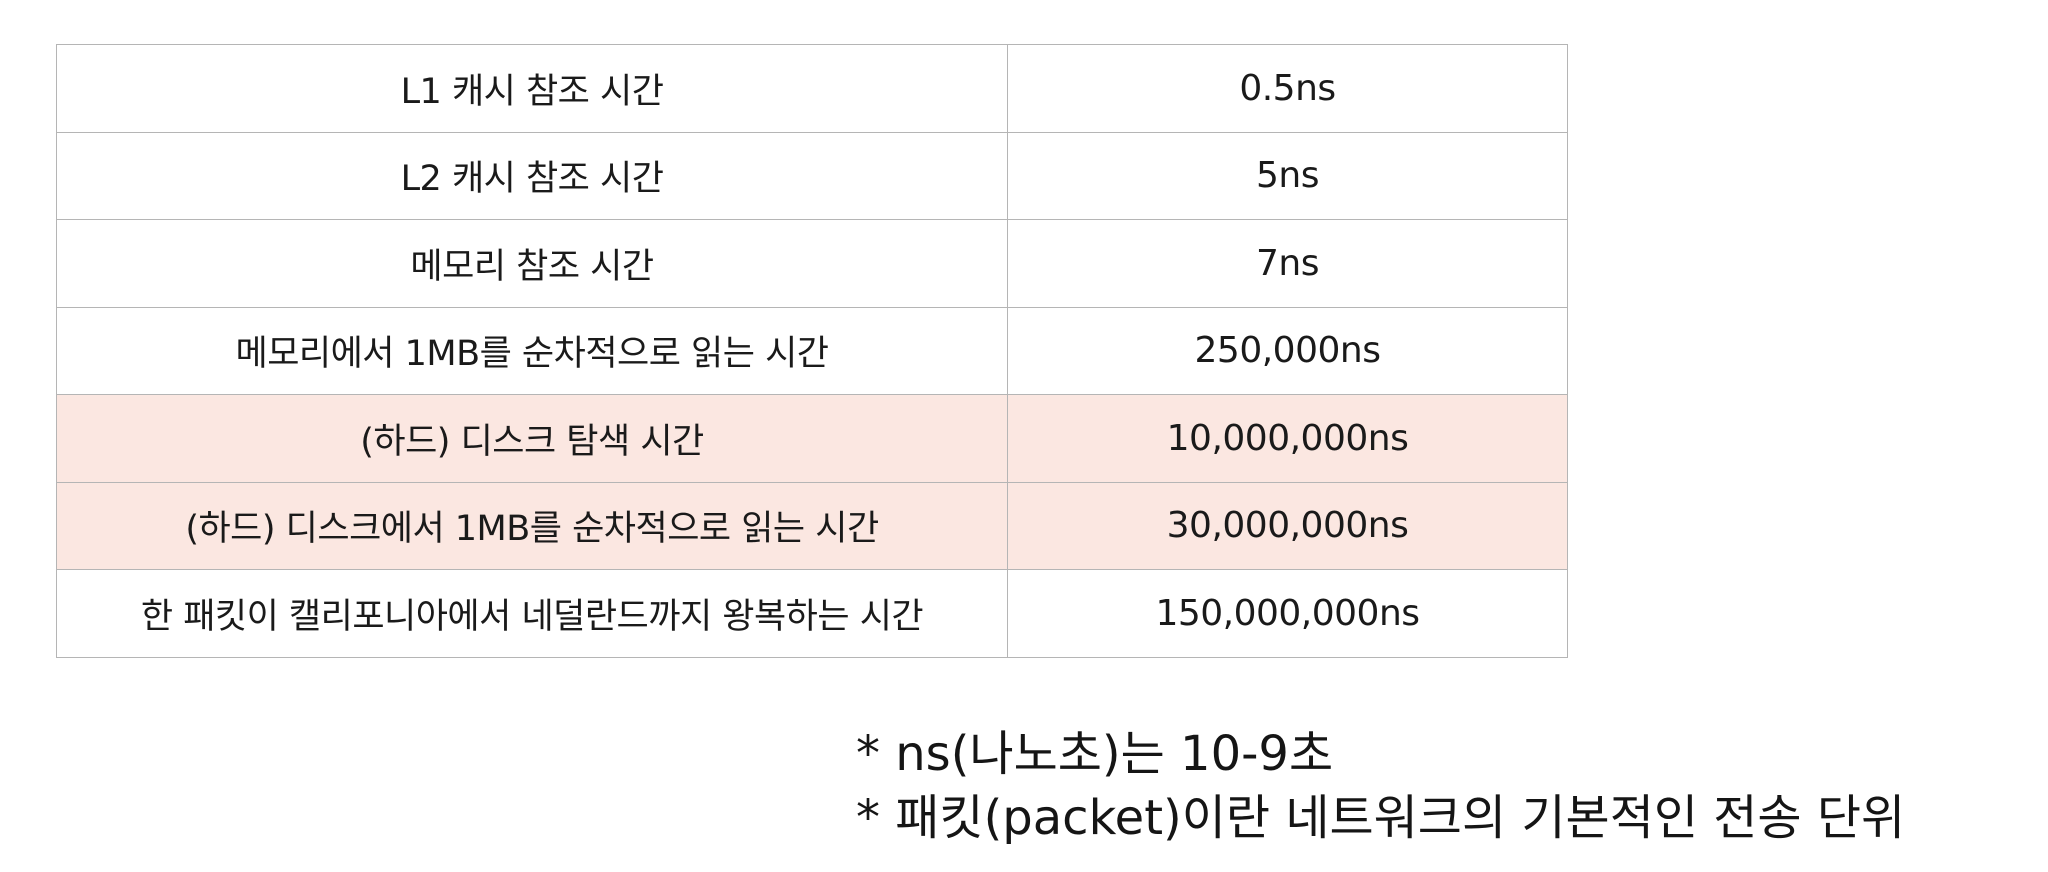 The image size is (2048, 872). I want to click on row-label: 메모리에서 1MB를 순차적으로 읽는 시간, so click(532, 350).